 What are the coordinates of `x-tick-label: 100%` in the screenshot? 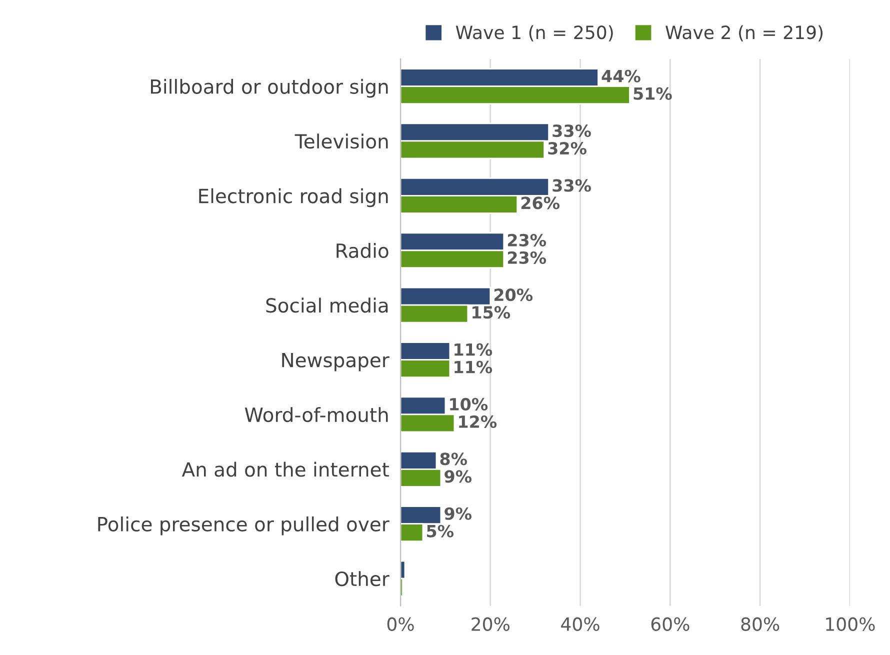 It's located at (850, 624).